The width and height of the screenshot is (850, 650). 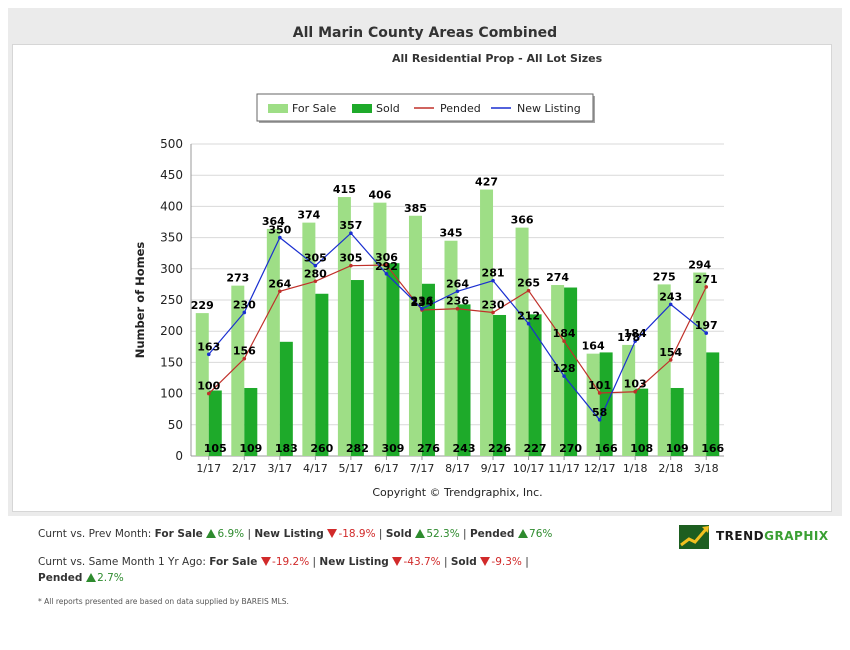 What do you see at coordinates (279, 283) in the screenshot?
I see `data-label-pended: 264` at bounding box center [279, 283].